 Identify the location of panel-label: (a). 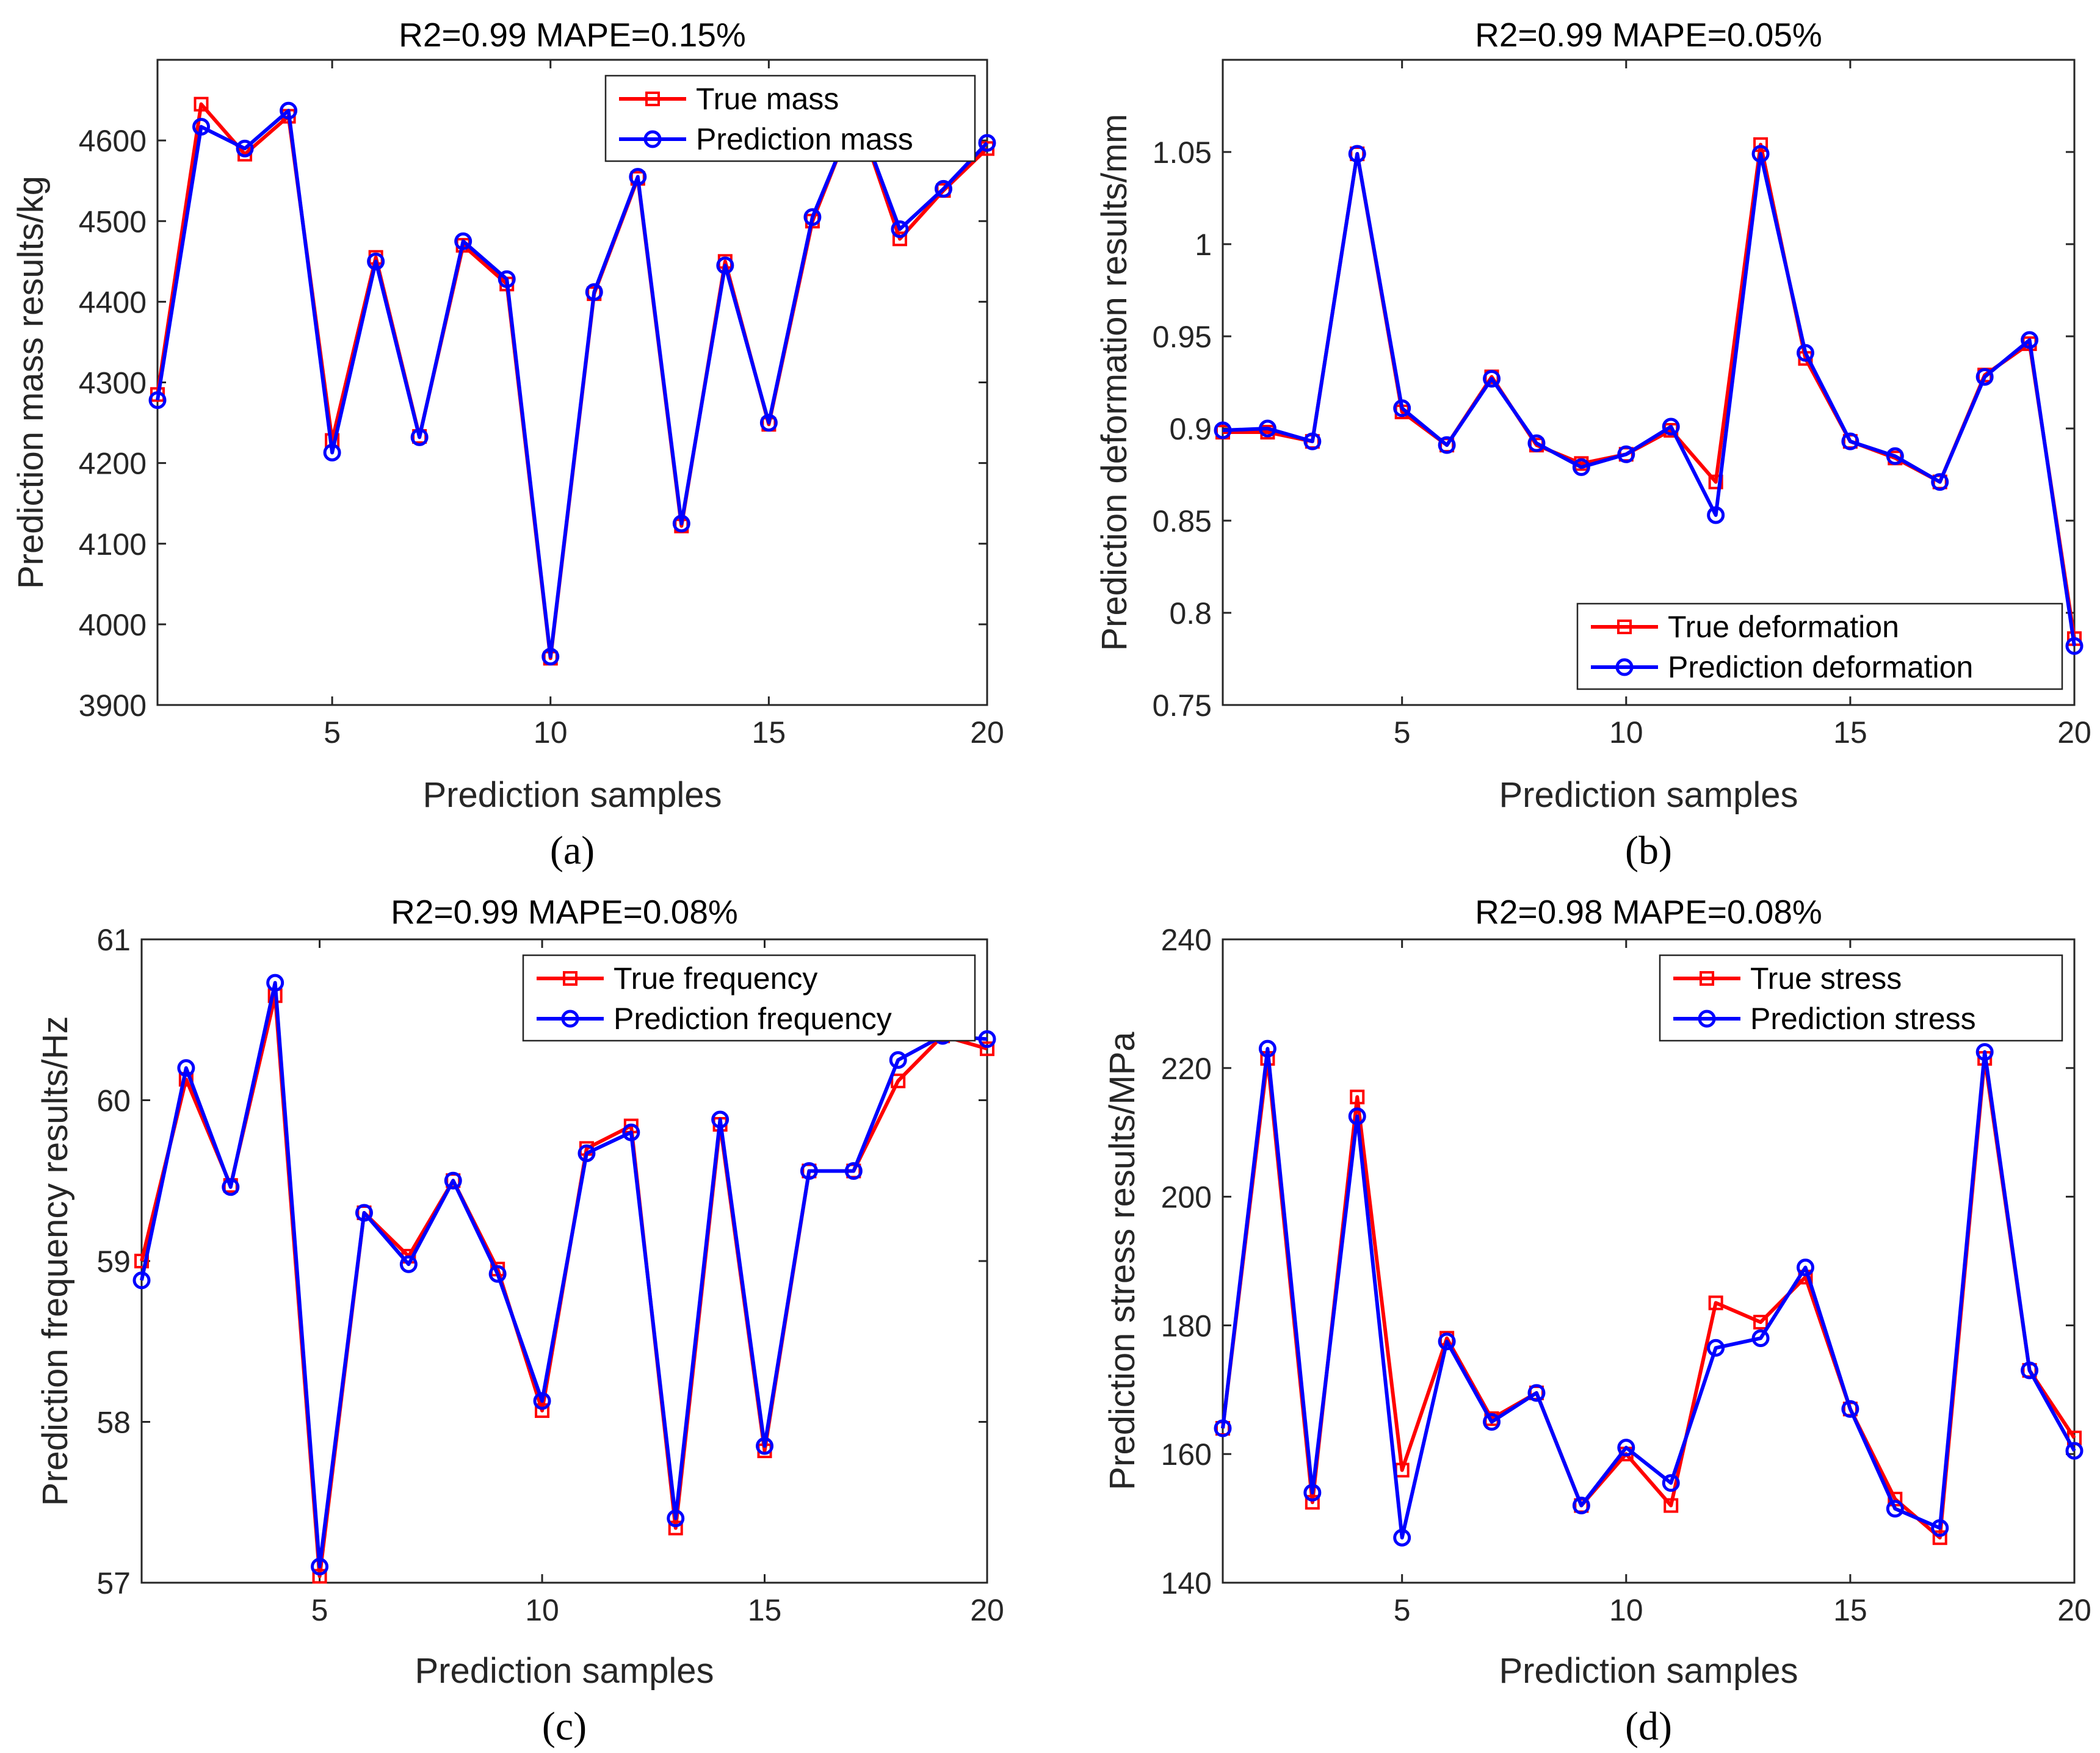
(572, 850).